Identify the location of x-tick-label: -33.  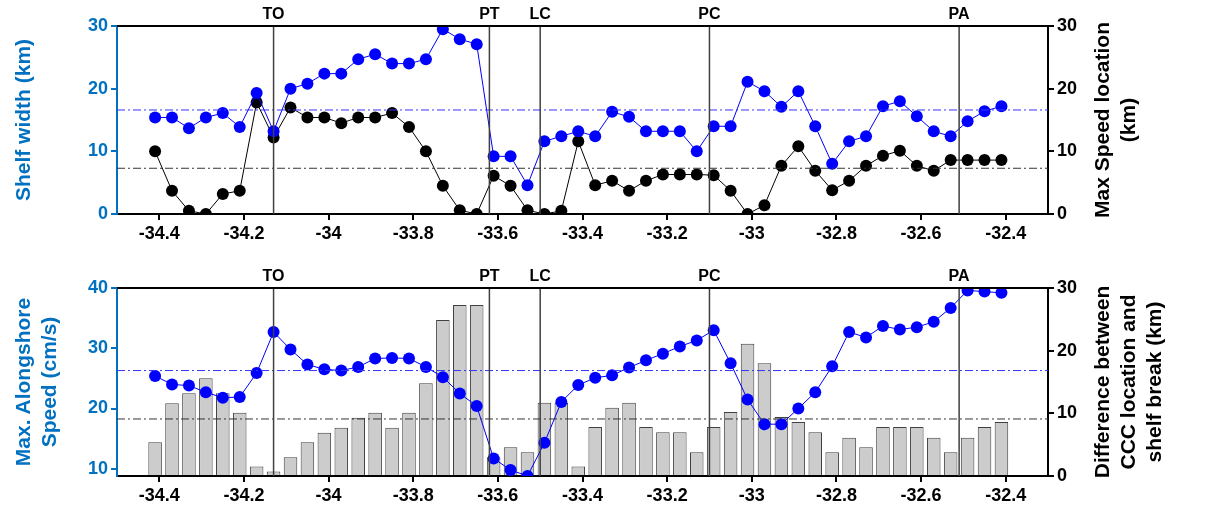
(751, 232).